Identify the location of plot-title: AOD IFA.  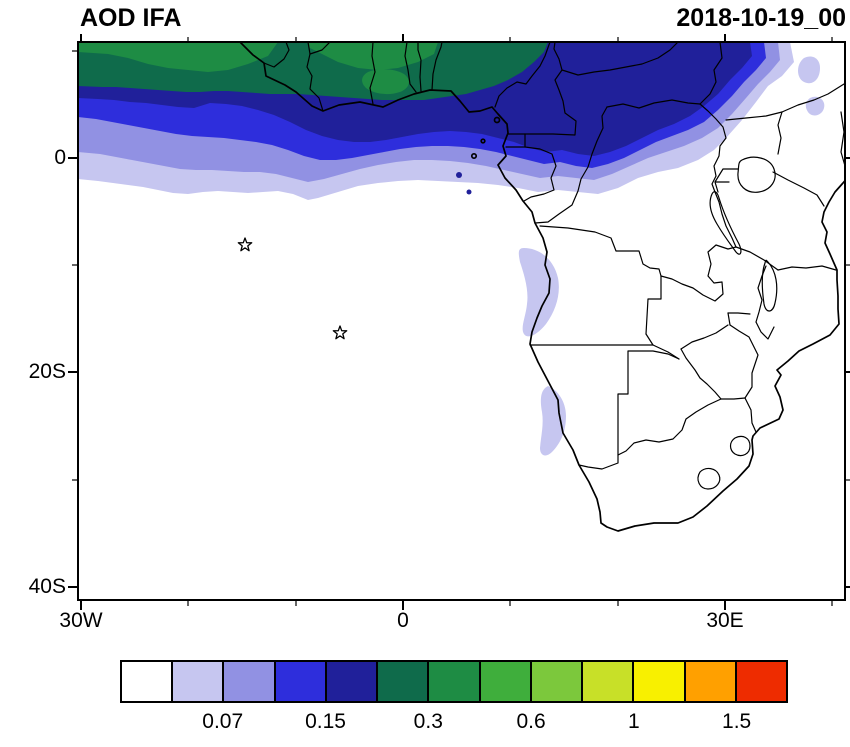
(131, 18).